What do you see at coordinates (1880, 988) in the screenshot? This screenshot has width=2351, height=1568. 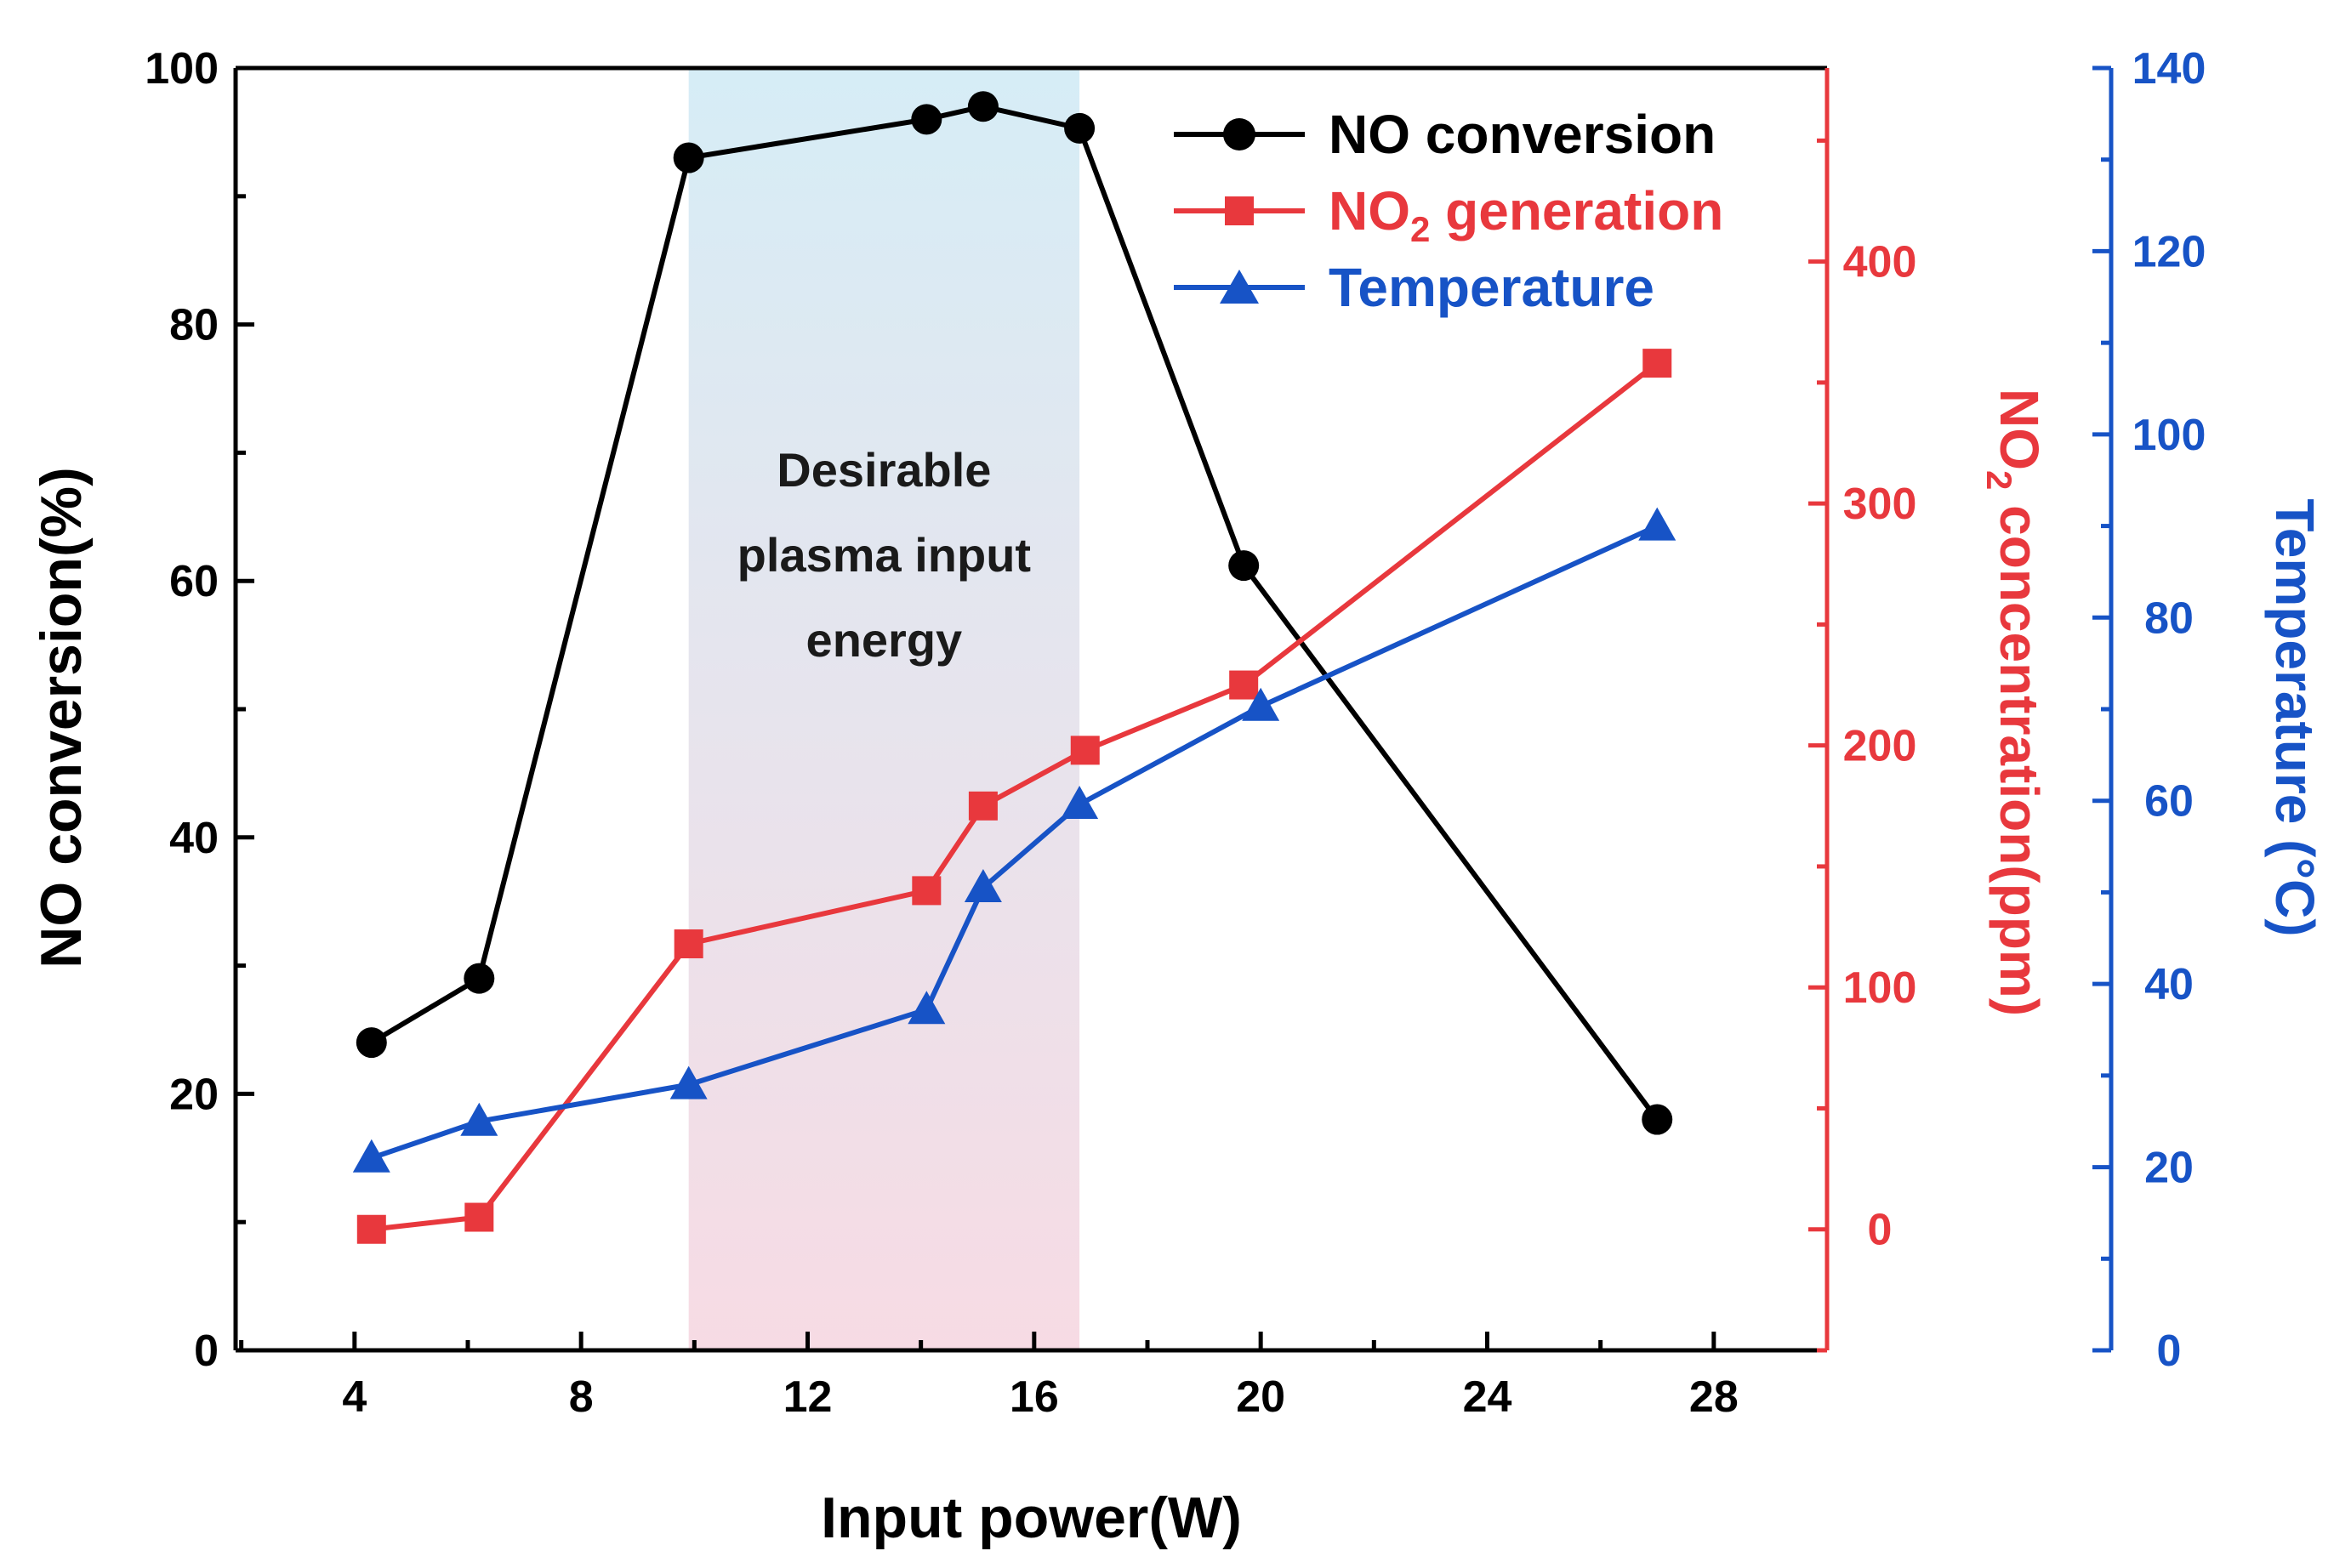 I see `red-tick-label: 100` at bounding box center [1880, 988].